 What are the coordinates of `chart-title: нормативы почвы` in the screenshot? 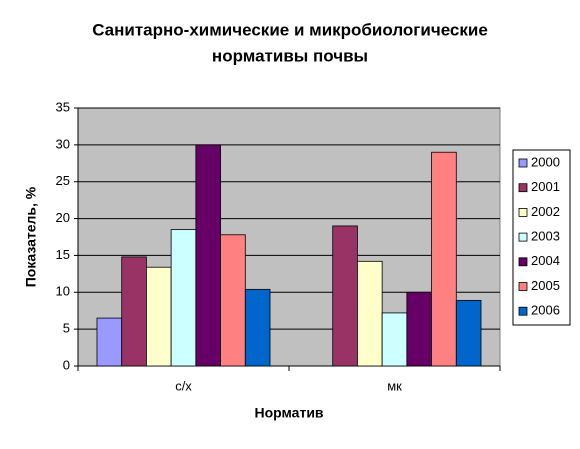 It's located at (290, 55).